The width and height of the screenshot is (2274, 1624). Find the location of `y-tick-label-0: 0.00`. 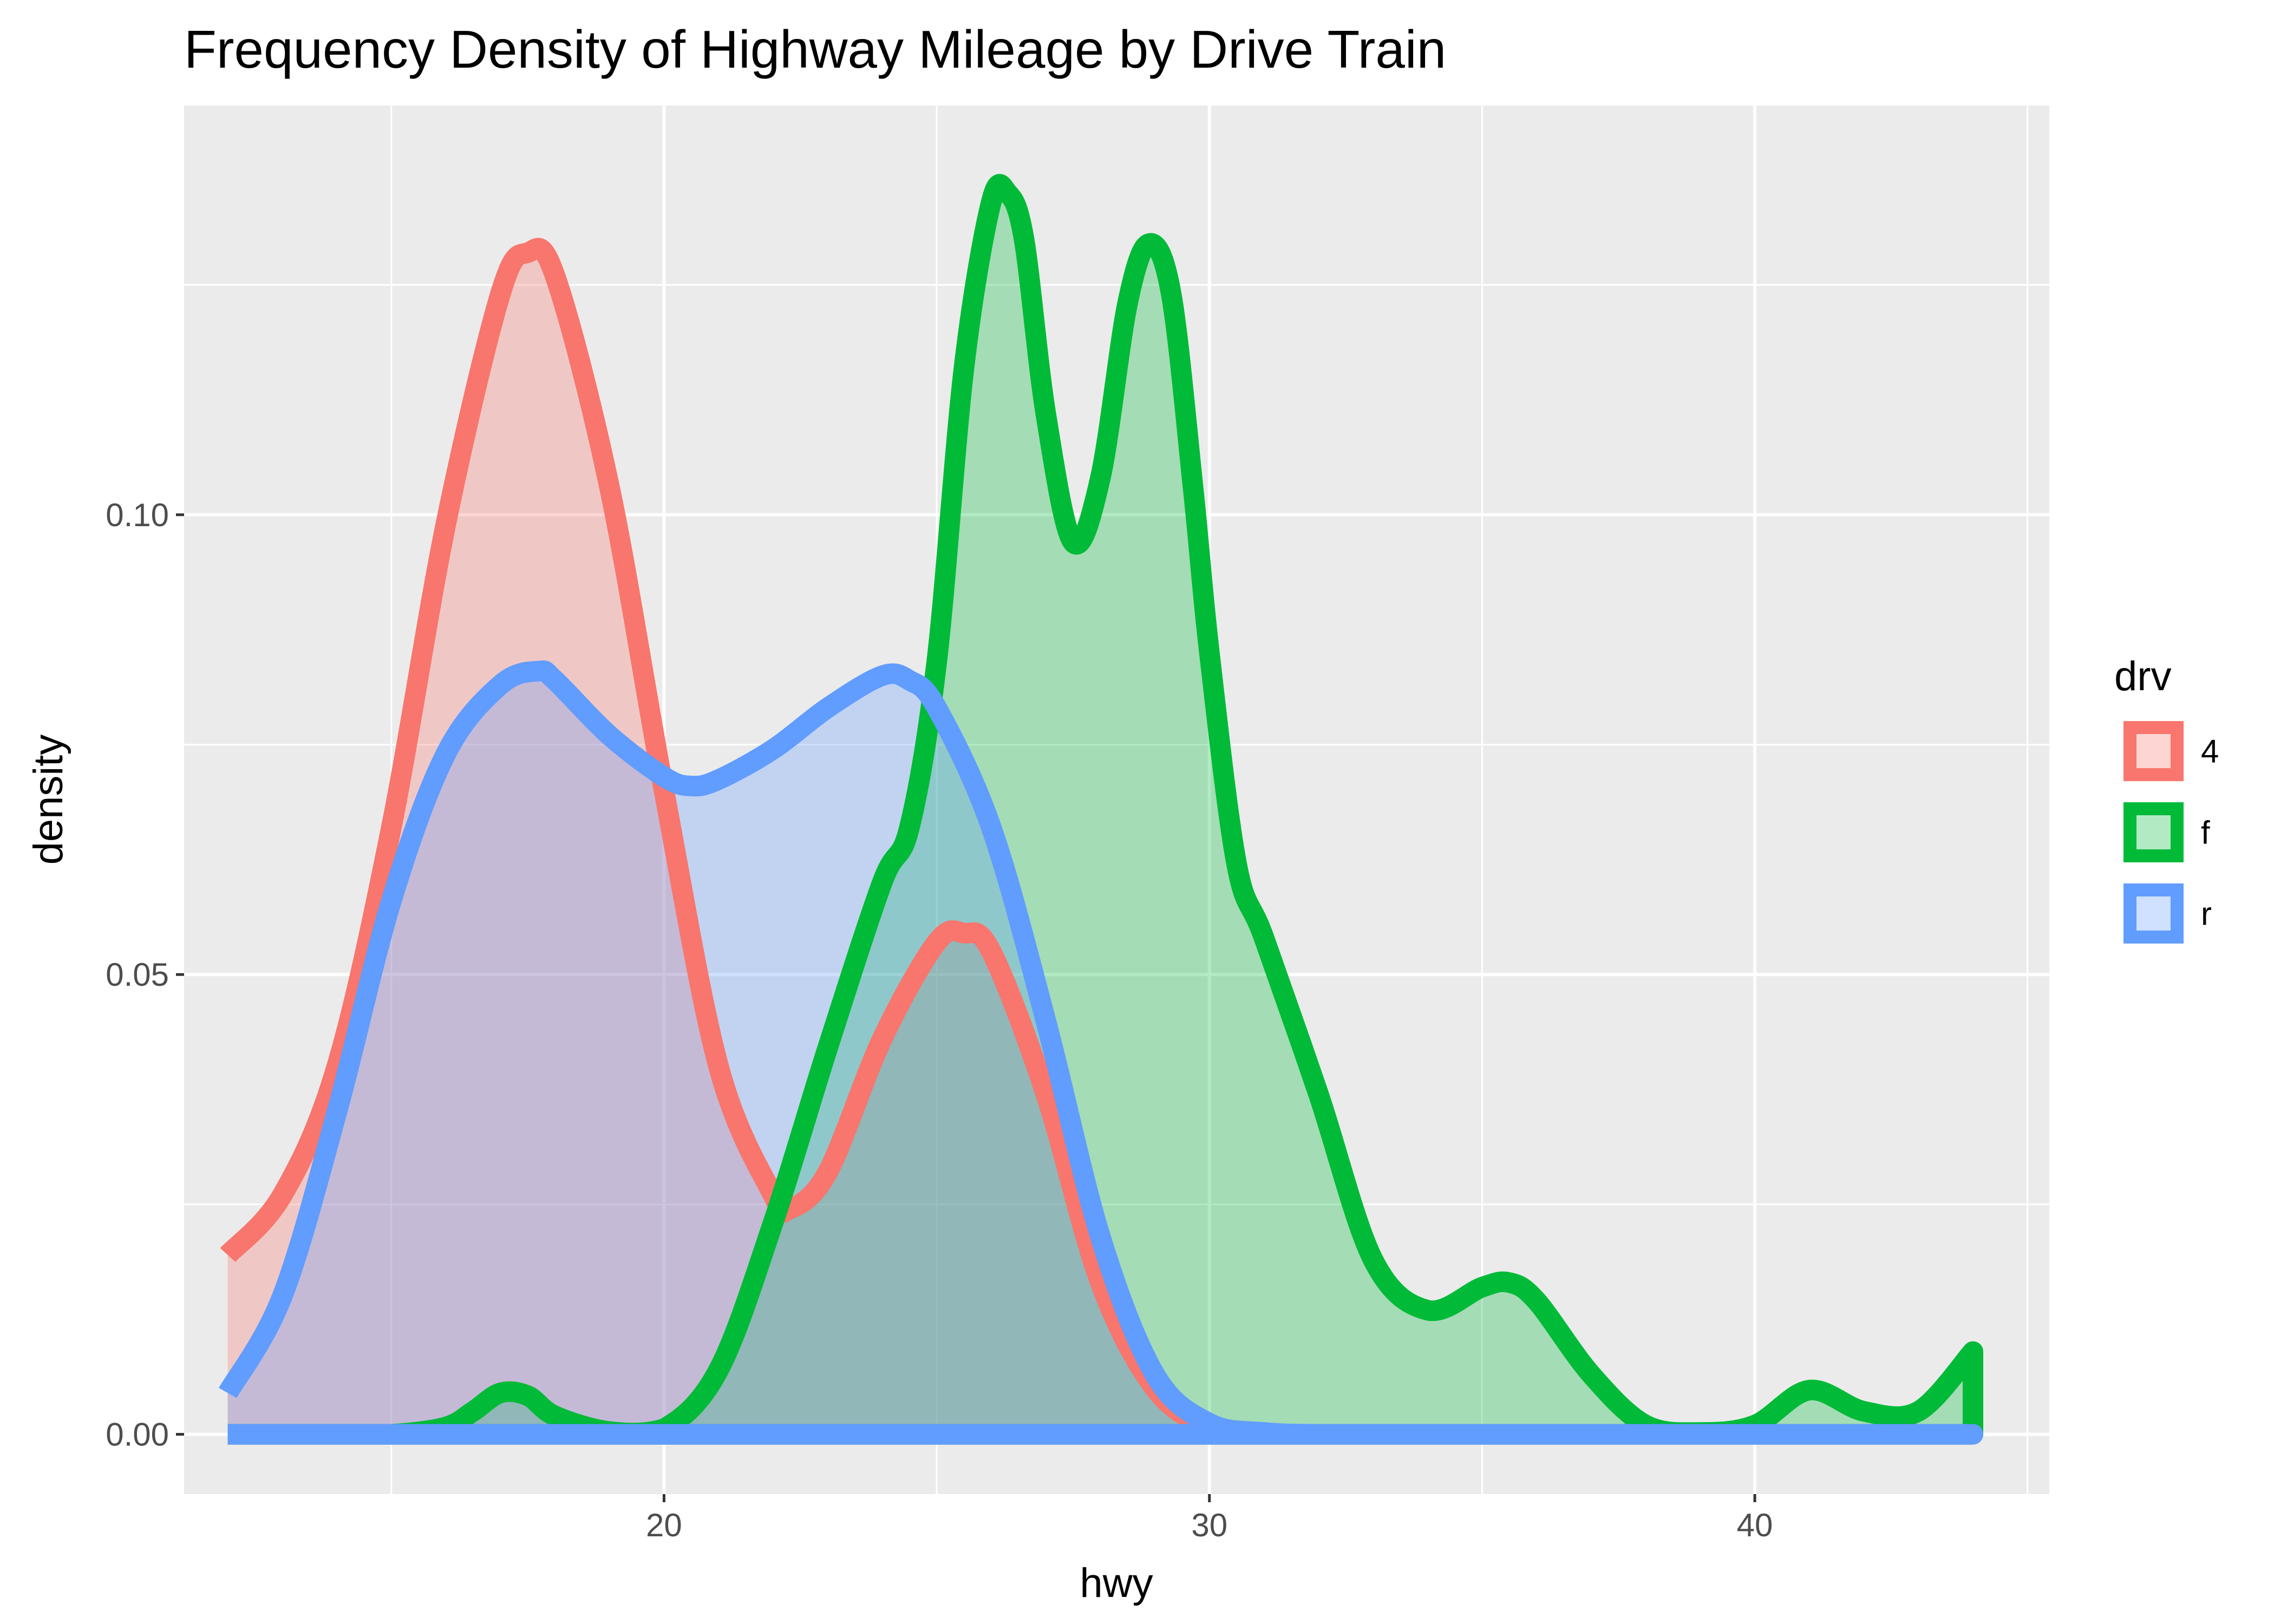

y-tick-label-0: 0.00 is located at coordinates (138, 1435).